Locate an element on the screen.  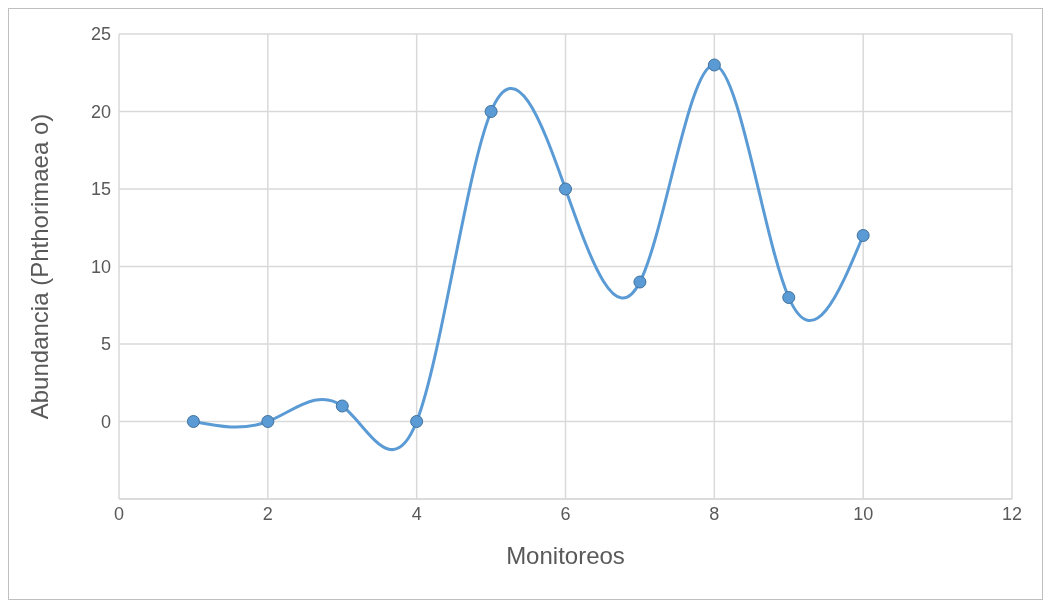
y-tick-label: 20 is located at coordinates (100, 111).